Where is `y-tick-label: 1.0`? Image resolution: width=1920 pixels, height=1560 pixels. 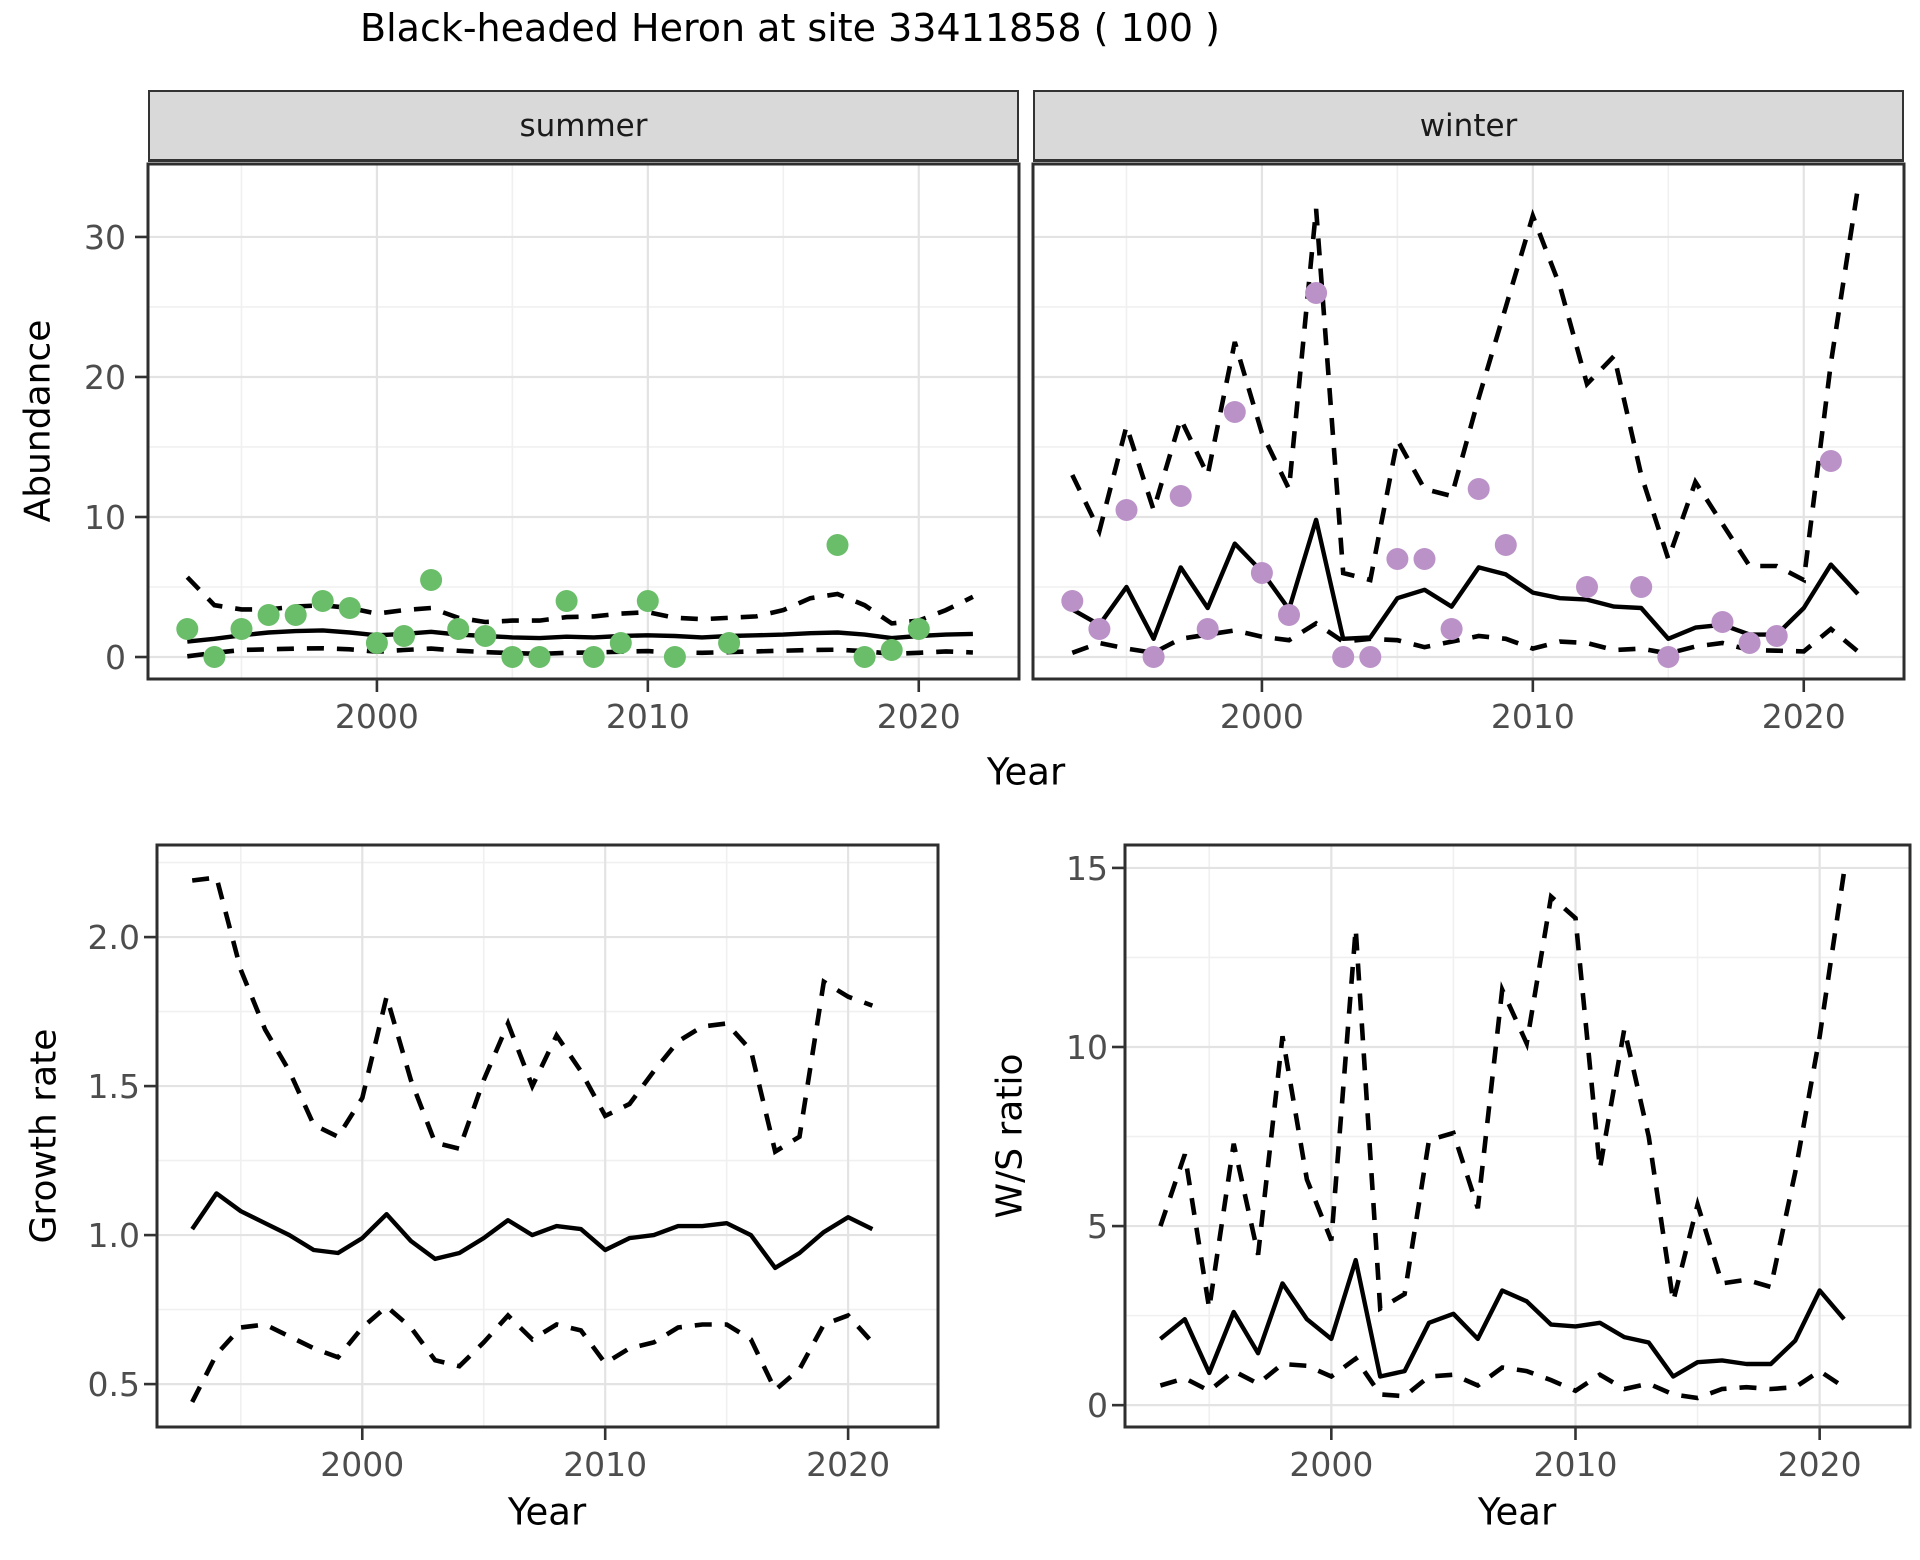 y-tick-label: 1.0 is located at coordinates (114, 1235).